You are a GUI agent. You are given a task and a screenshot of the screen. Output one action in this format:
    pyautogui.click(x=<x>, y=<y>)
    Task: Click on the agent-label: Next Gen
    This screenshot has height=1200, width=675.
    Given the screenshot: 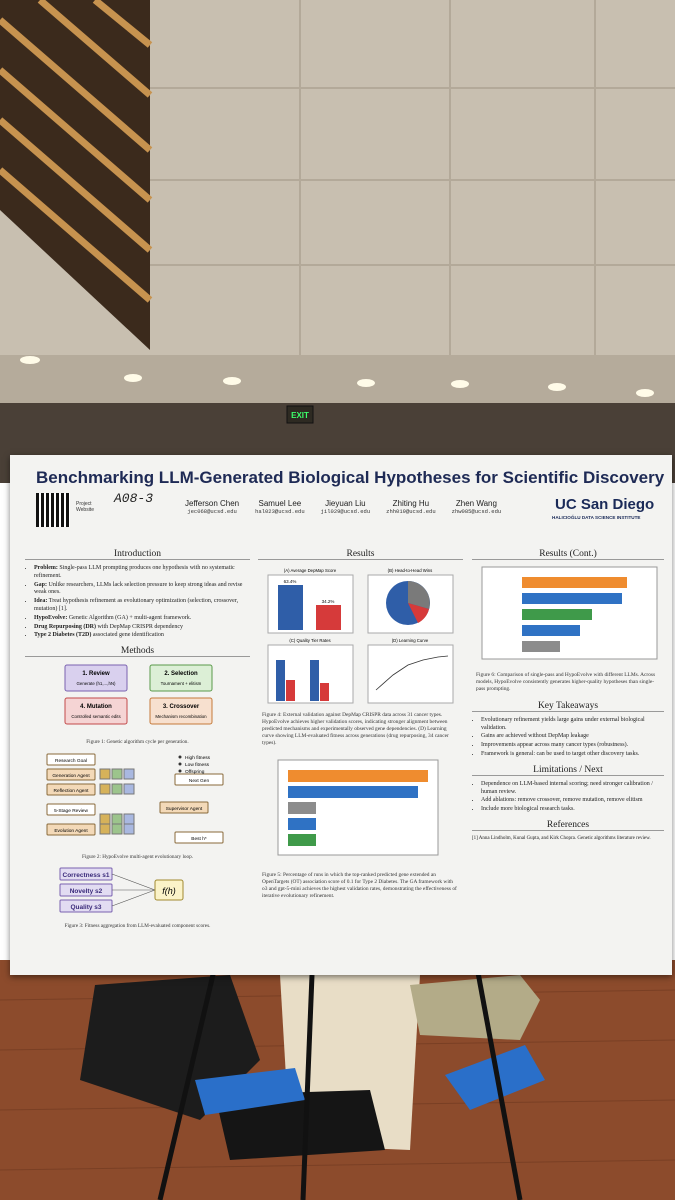 What is the action you would take?
    pyautogui.click(x=199, y=781)
    